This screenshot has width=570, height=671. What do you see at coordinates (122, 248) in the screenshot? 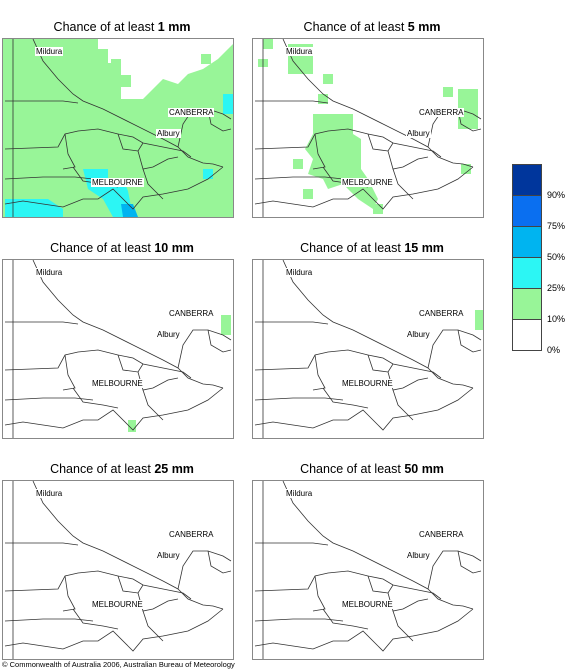
I see `panel-title: Chance of at least 10 mm` at bounding box center [122, 248].